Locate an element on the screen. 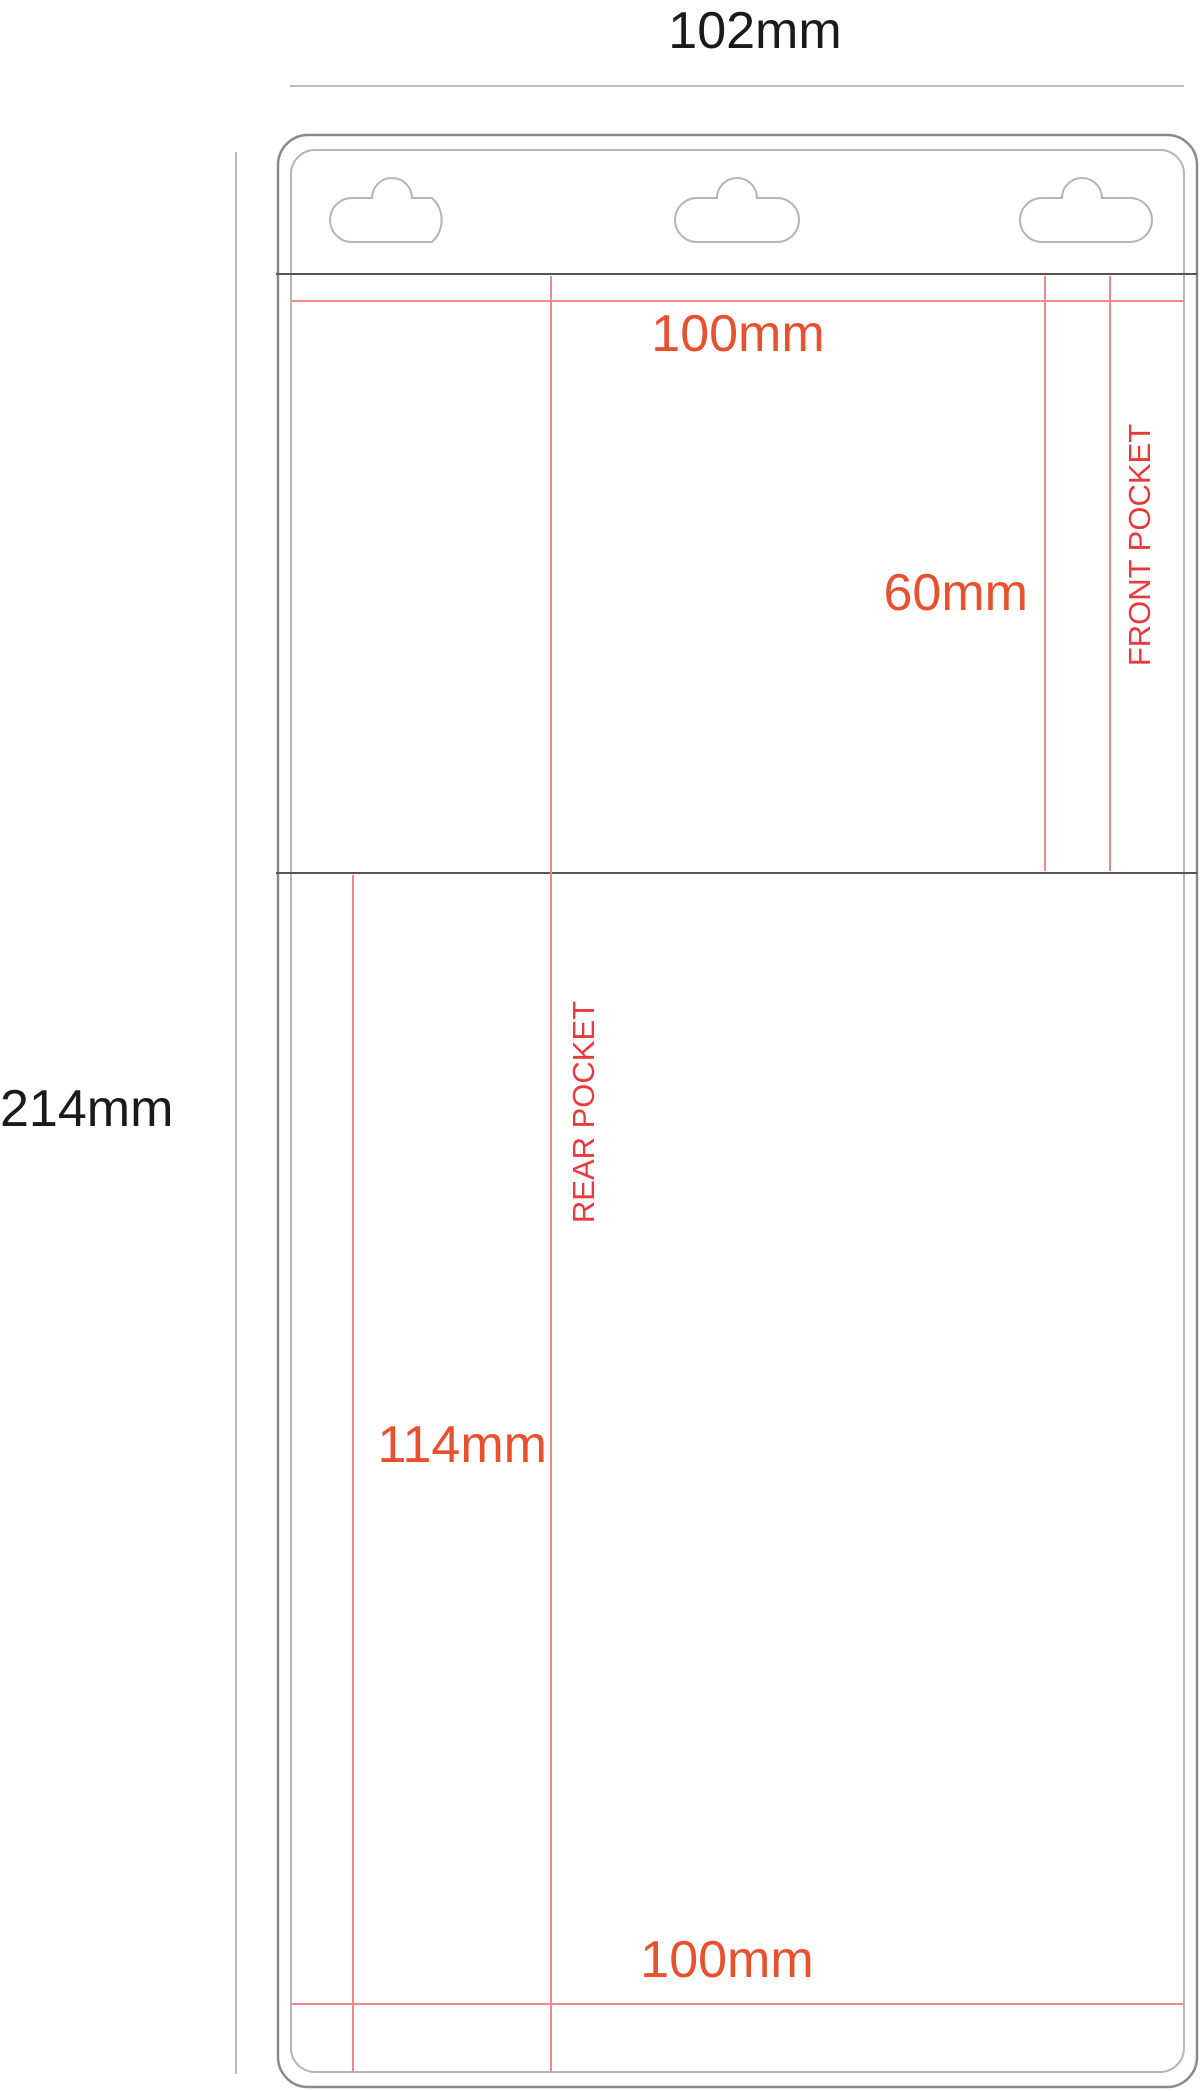  front-pocket-width-label: 100mm is located at coordinates (737, 334).